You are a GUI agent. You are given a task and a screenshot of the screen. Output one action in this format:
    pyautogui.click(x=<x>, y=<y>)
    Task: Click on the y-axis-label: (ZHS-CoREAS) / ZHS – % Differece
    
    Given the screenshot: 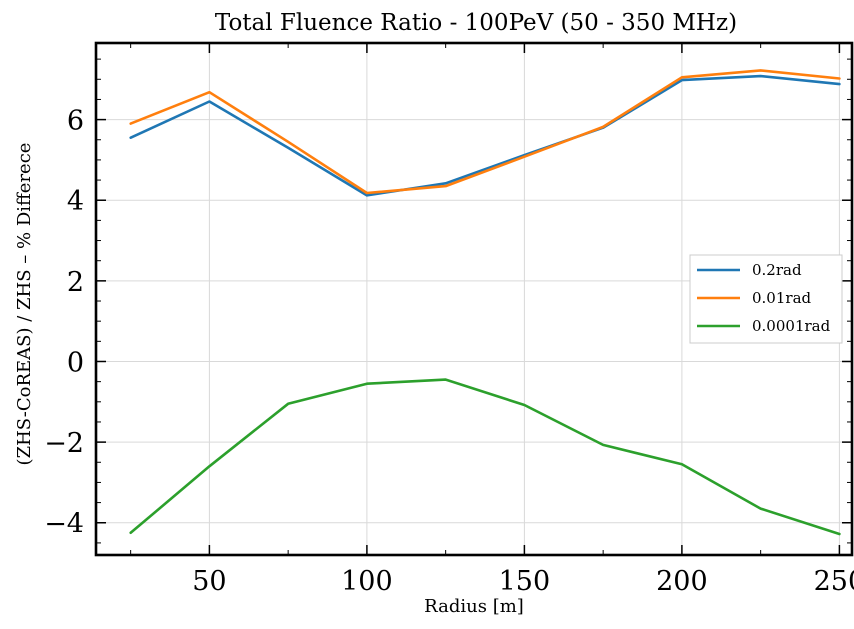 What is the action you would take?
    pyautogui.click(x=24, y=304)
    